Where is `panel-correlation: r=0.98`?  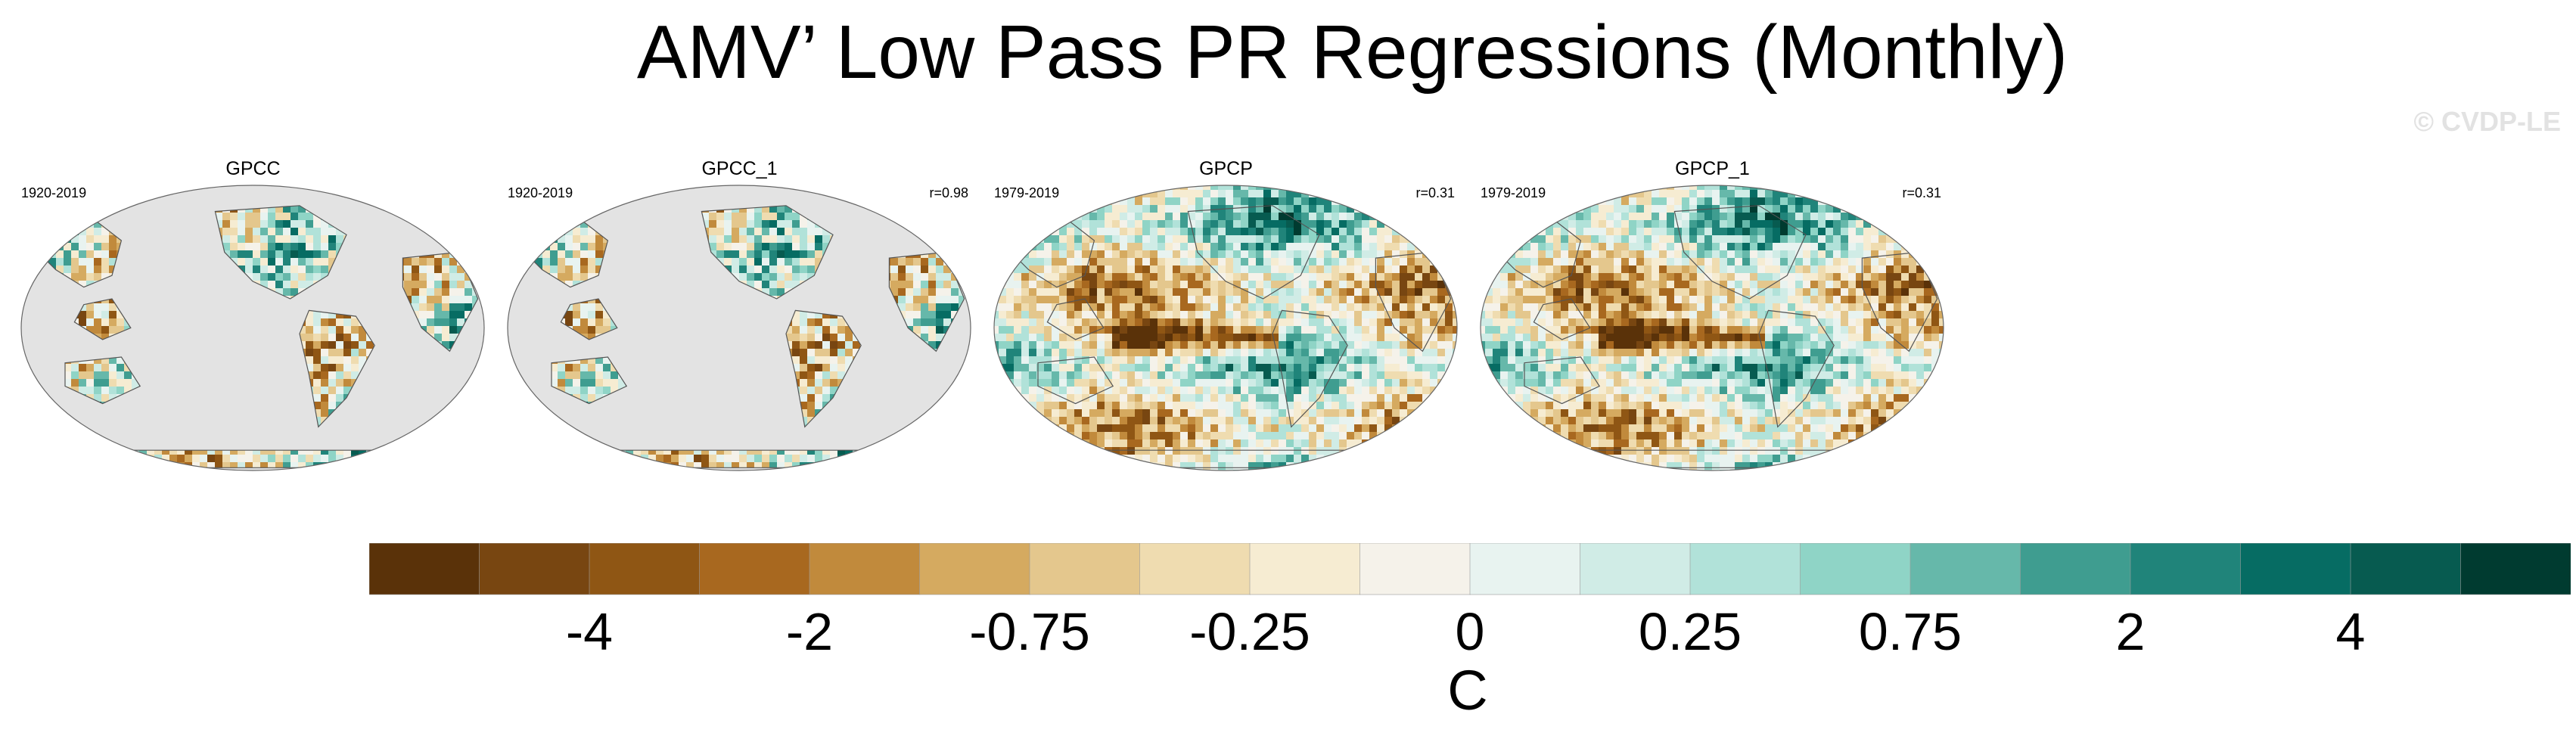
panel-correlation: r=0.98 is located at coordinates (948, 192).